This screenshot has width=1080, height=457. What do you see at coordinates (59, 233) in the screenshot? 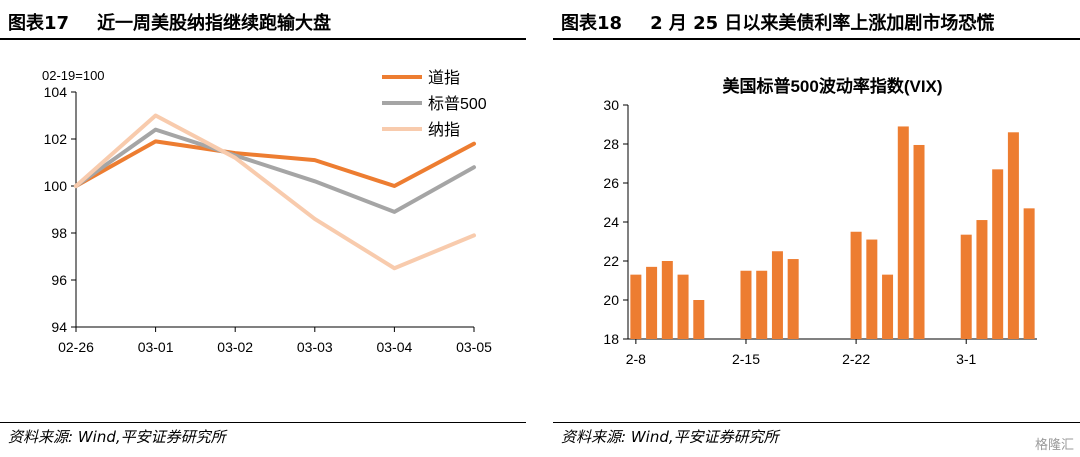
I see `left-y-tick-label: 98` at bounding box center [59, 233].